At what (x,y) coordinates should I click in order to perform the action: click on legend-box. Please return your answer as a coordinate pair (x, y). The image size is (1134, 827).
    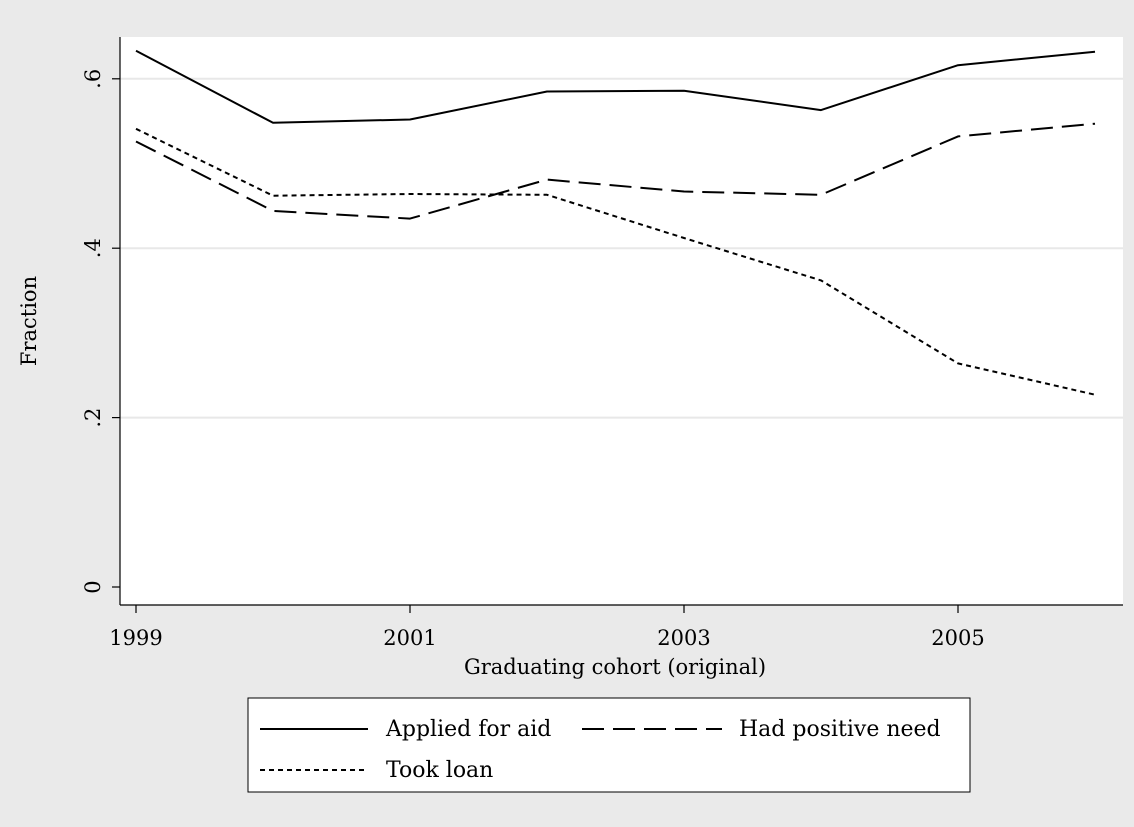
    Looking at the image, I should click on (609, 745).